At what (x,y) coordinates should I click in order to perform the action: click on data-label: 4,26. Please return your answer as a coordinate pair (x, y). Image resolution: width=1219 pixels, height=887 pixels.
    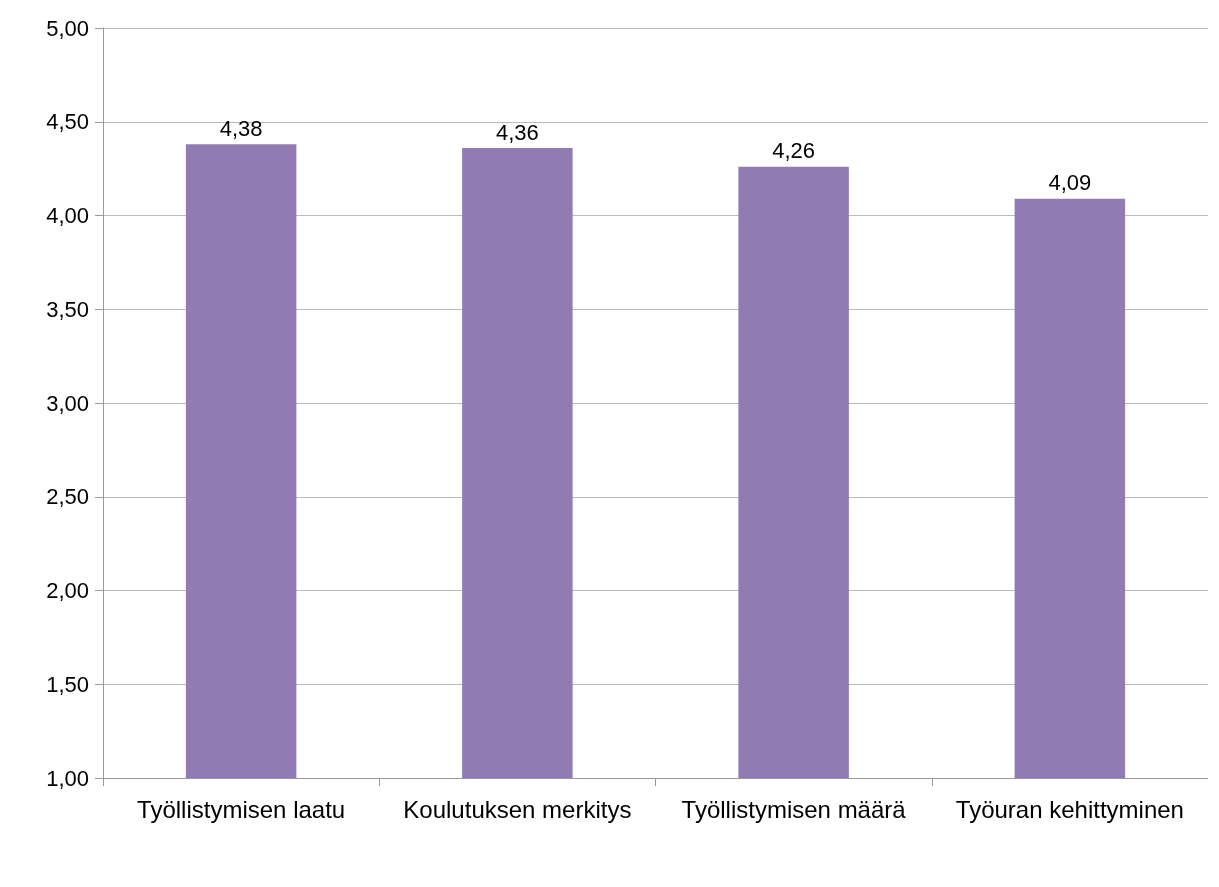
    Looking at the image, I should click on (794, 151).